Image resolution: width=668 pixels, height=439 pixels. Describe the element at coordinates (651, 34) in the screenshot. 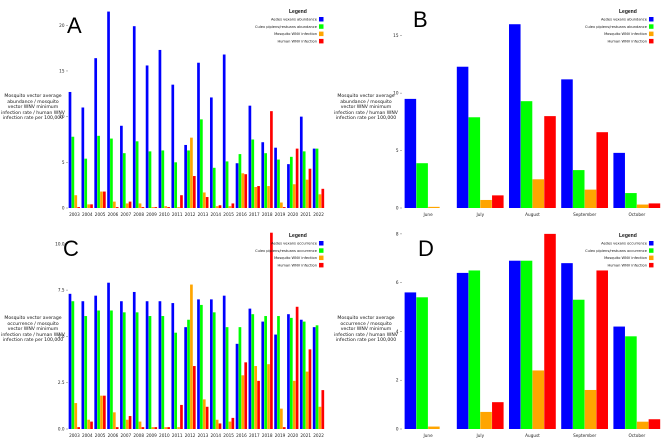

I see `legend-swatch-mosq` at that location.